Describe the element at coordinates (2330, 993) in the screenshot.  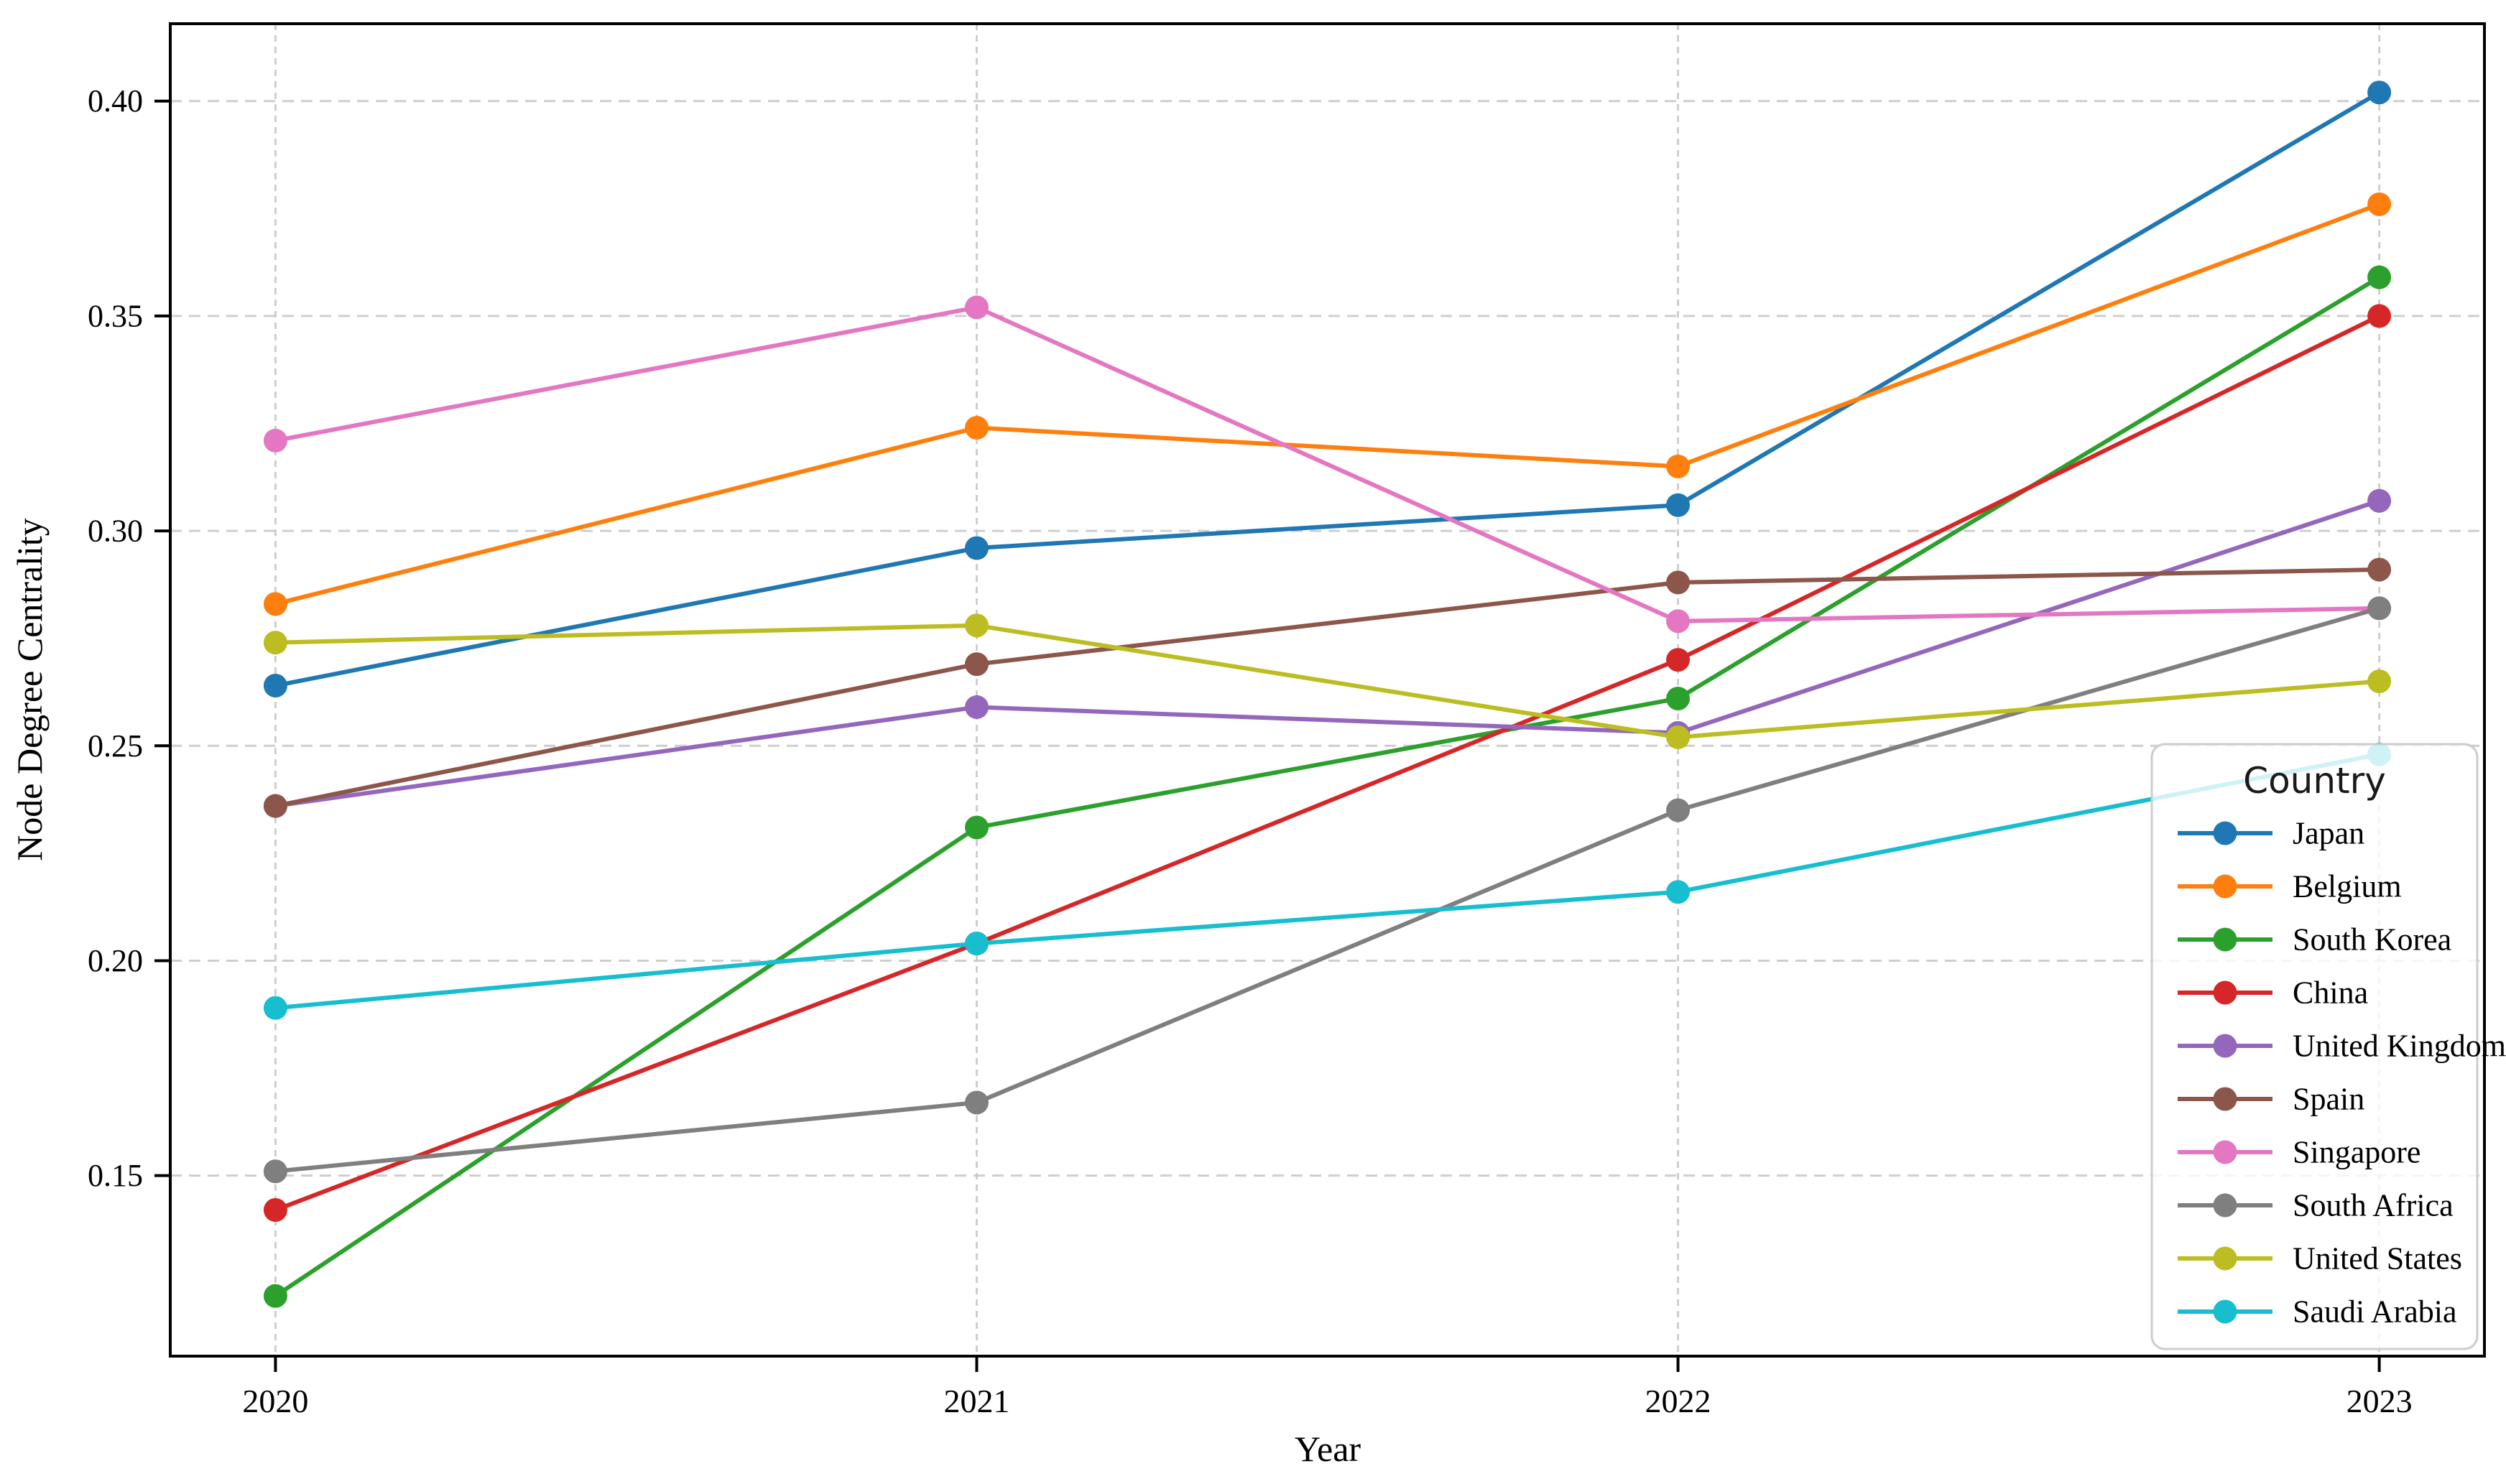
I see `legend-label-china: China` at that location.